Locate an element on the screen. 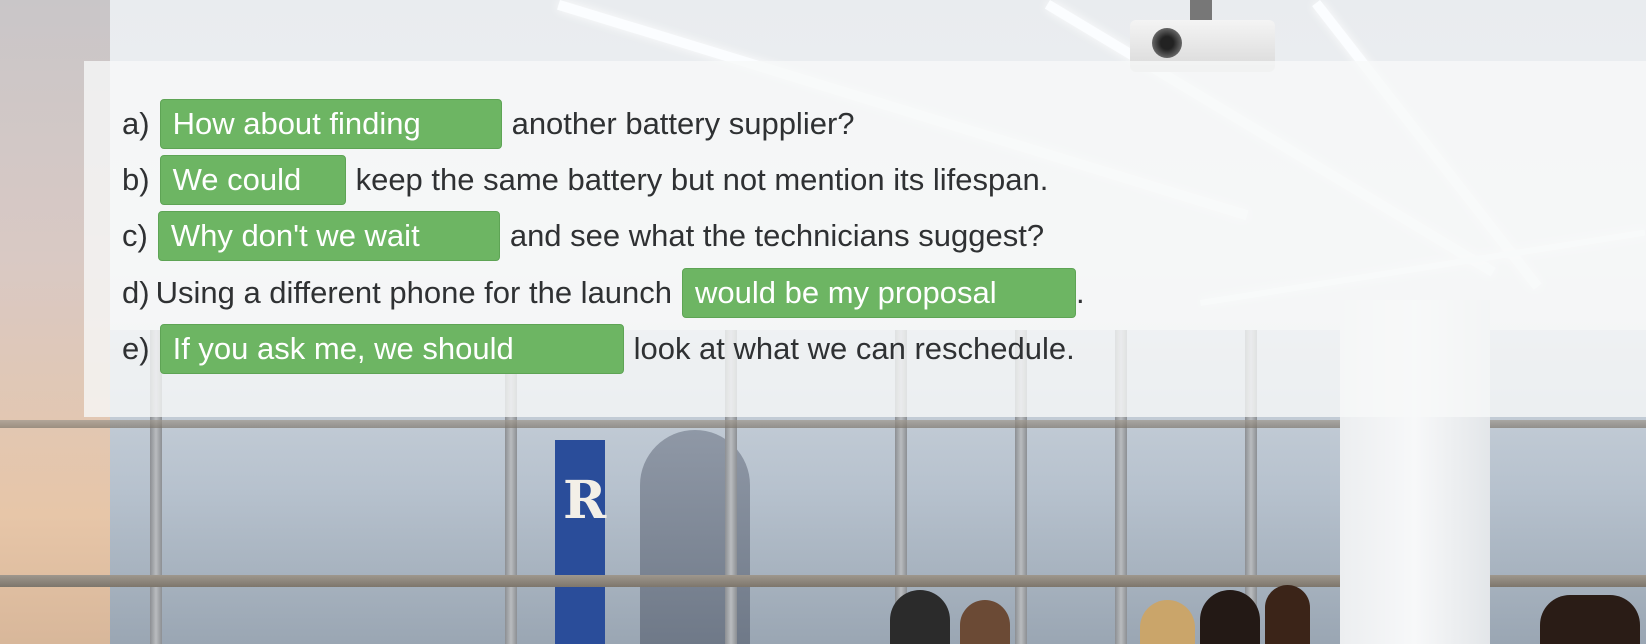  answer-gap: How about finding is located at coordinates (330, 124).